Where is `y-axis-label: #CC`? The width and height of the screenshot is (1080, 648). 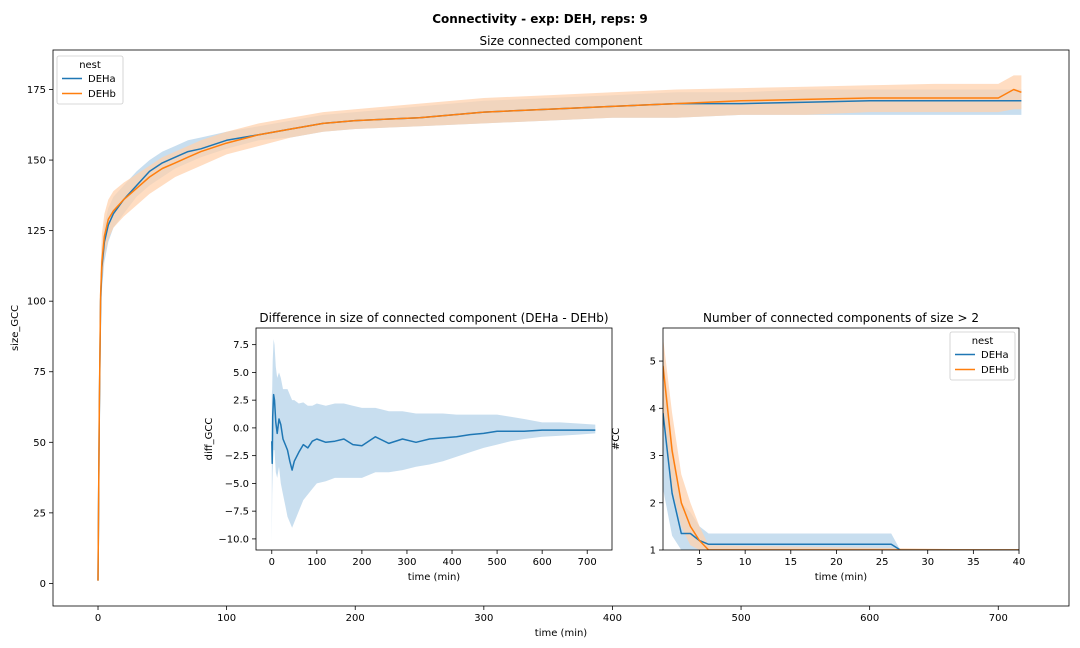 y-axis-label: #CC is located at coordinates (616, 439).